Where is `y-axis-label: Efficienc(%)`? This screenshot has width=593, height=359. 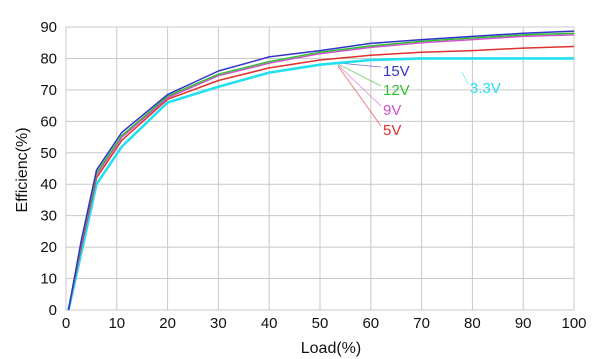
y-axis-label: Efficienc(%) is located at coordinates (22, 169).